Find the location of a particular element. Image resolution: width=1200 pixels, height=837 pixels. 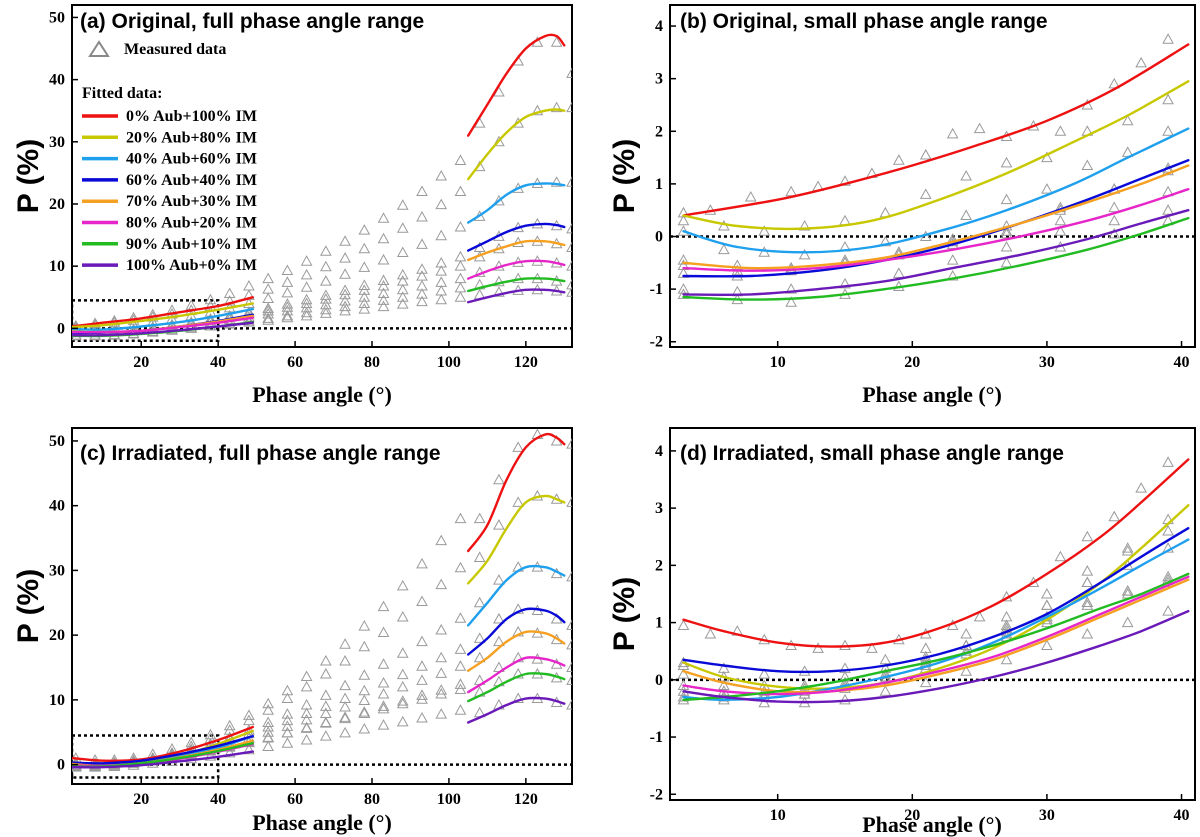

x-tick-label: 80 is located at coordinates (372, 362).